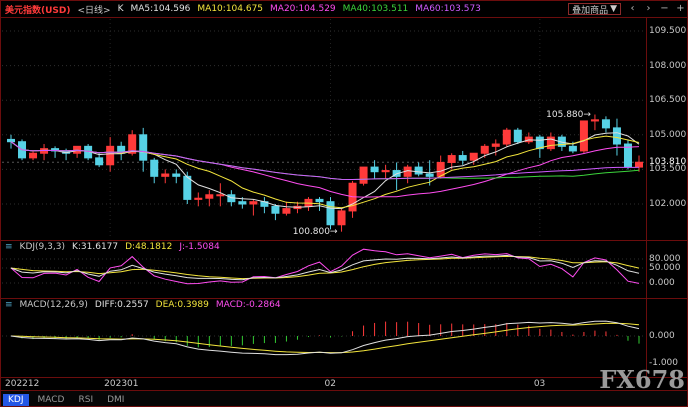 The height and width of the screenshot is (407, 688). I want to click on macd-y-axis-label: 0.000, so click(662, 336).